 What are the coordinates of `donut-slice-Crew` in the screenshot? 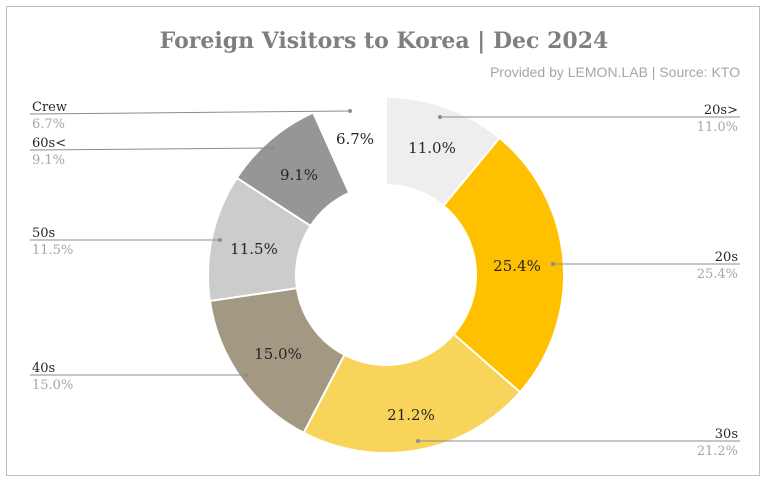 It's located at (348, 137).